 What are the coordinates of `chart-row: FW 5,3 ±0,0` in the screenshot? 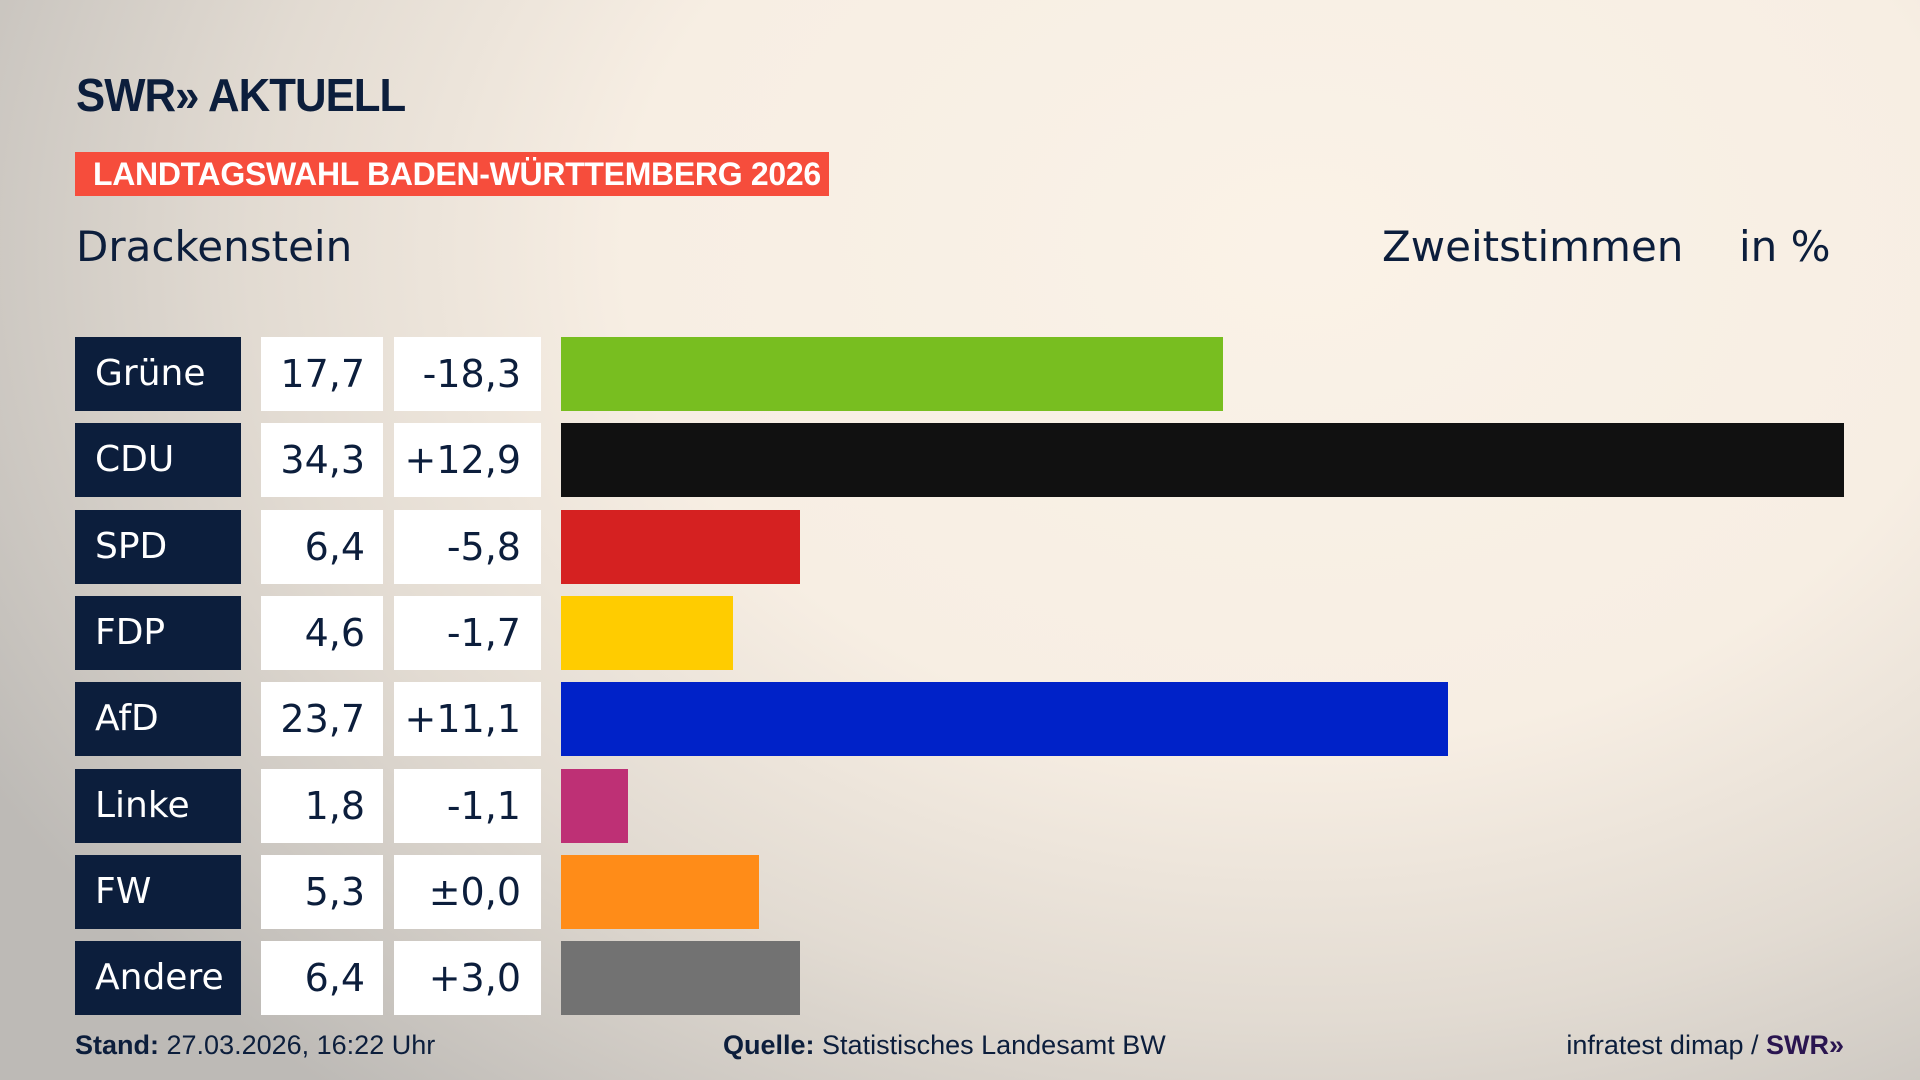 It's located at (960, 891).